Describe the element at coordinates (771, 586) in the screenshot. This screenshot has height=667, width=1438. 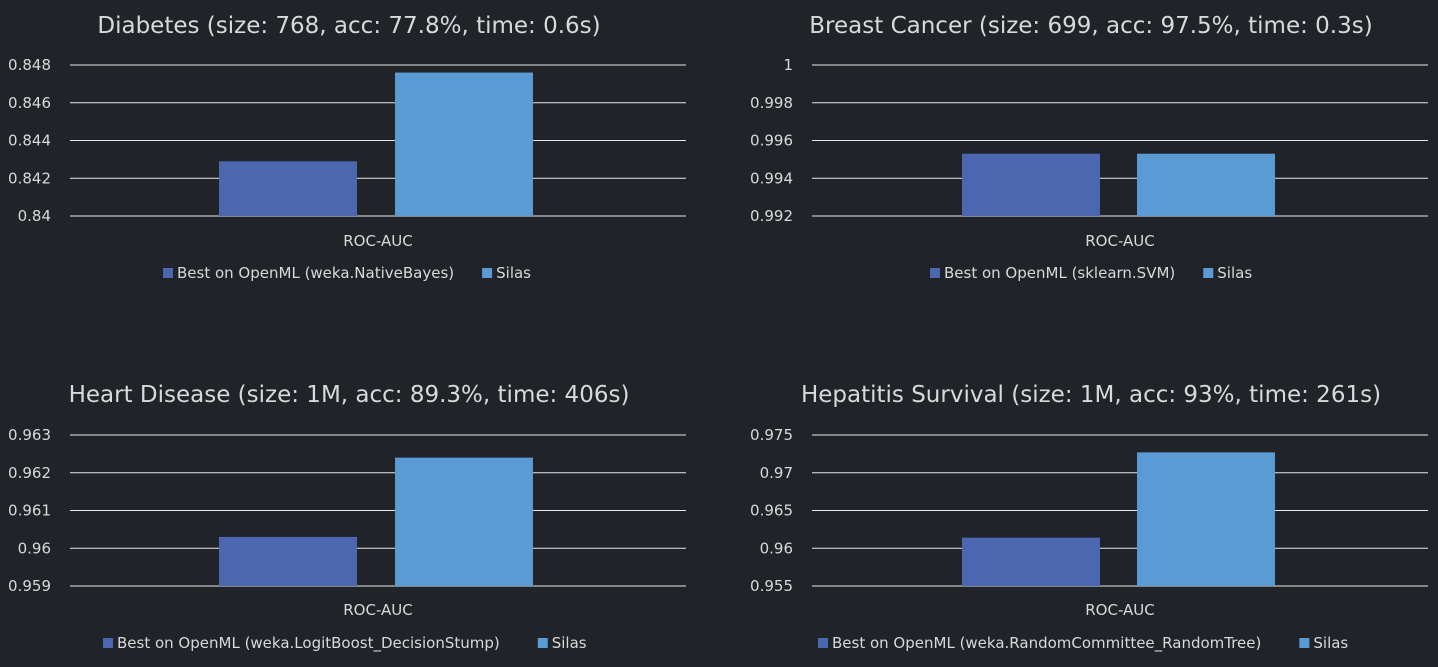
I see `y-tick-label: 0.955` at that location.